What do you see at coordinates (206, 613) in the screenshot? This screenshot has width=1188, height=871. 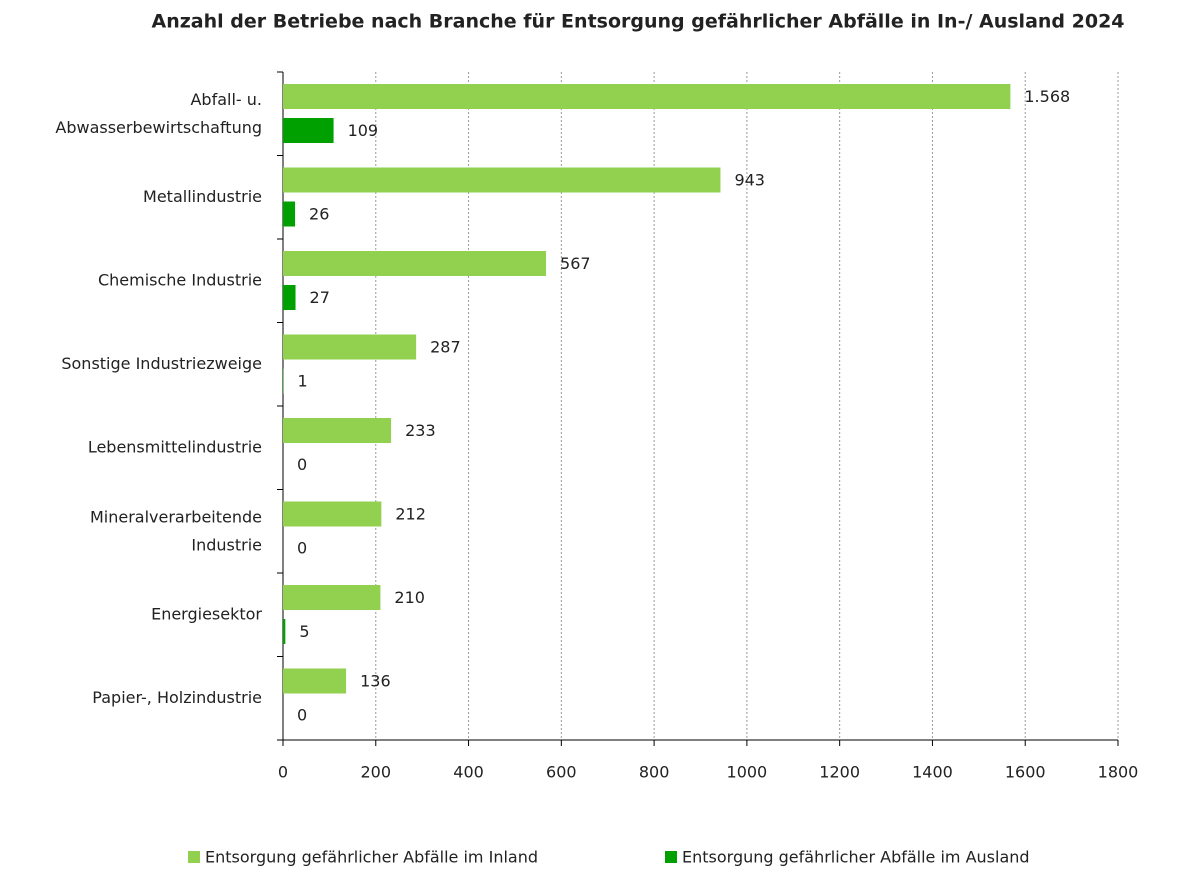 I see `y-tick-label: Energiesektor` at bounding box center [206, 613].